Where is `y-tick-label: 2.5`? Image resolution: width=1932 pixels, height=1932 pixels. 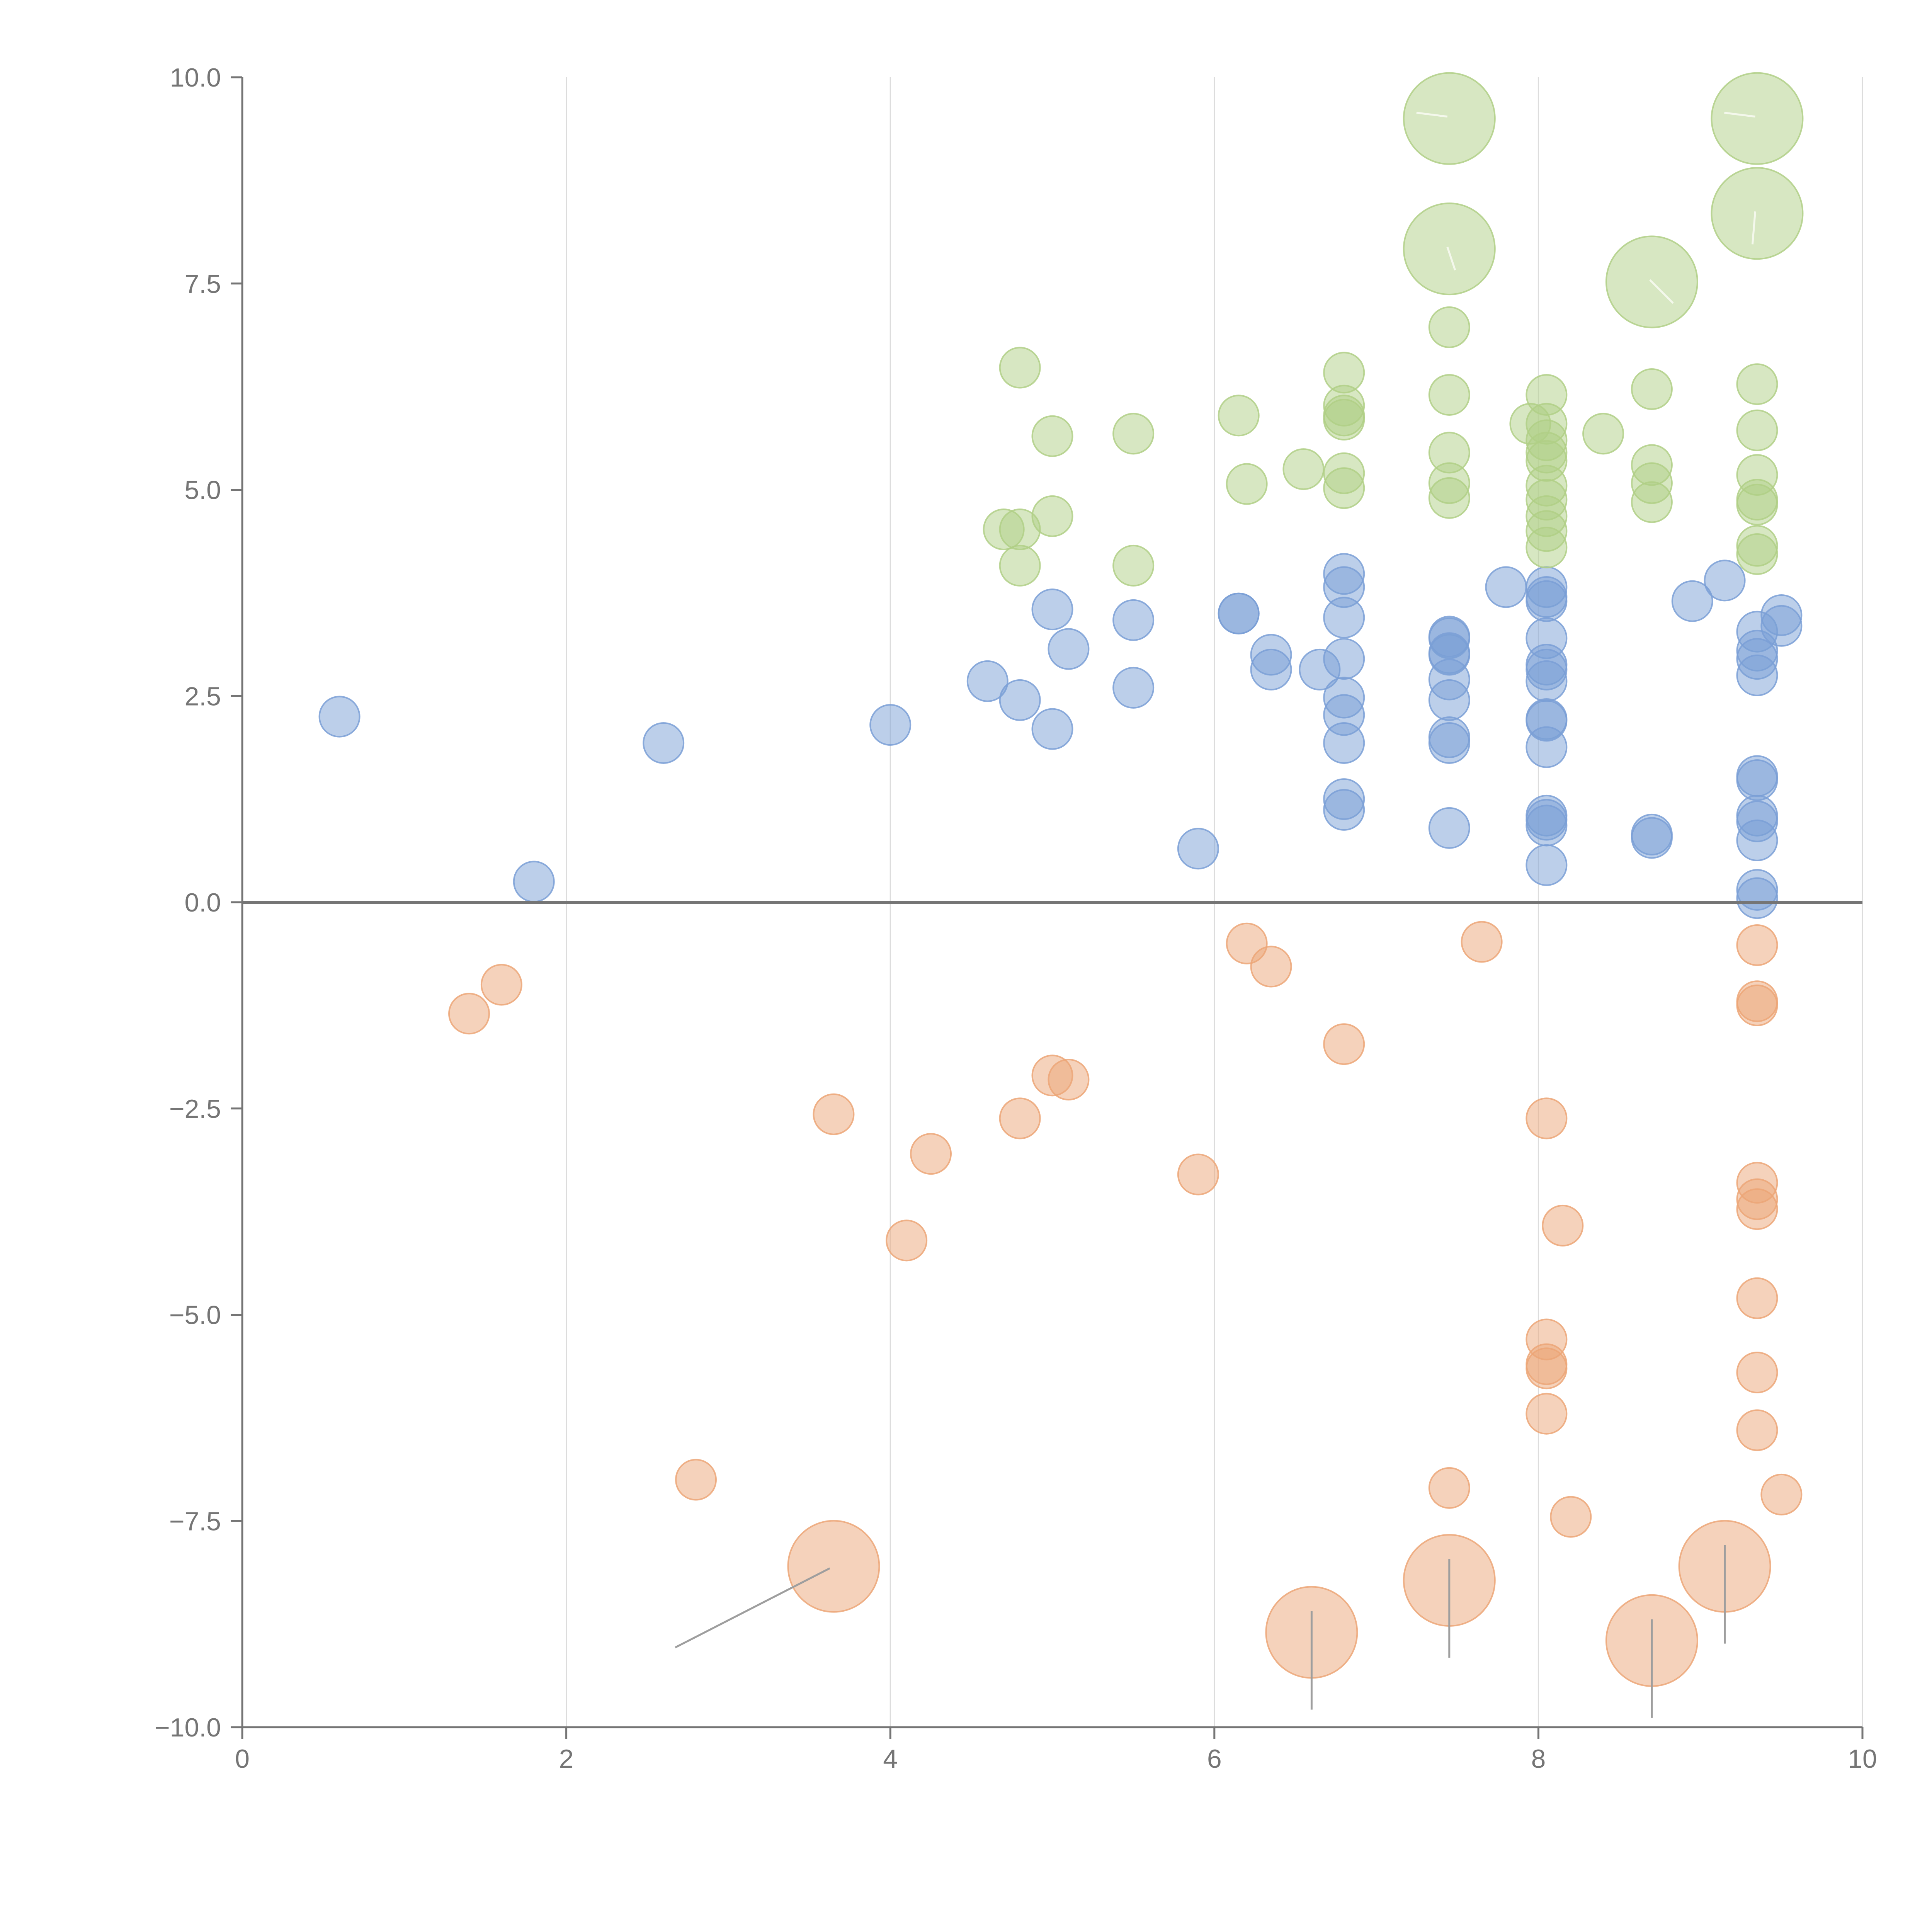
y-tick-label: 2.5 is located at coordinates (202, 696).